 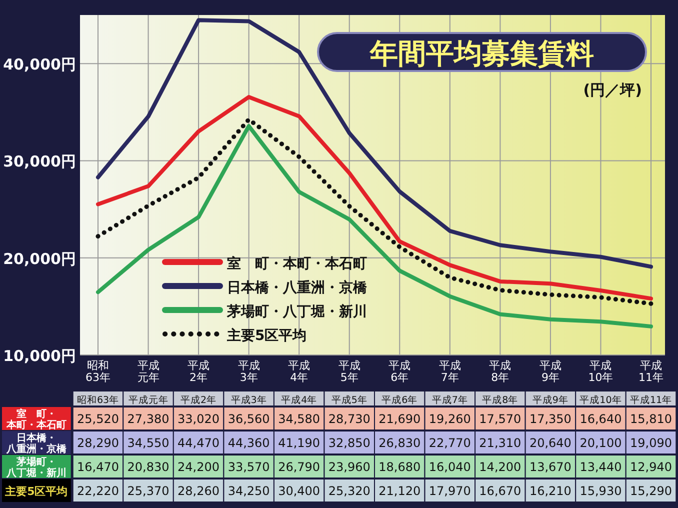 What do you see at coordinates (651, 419) in the screenshot?
I see `data-label: 15,810` at bounding box center [651, 419].